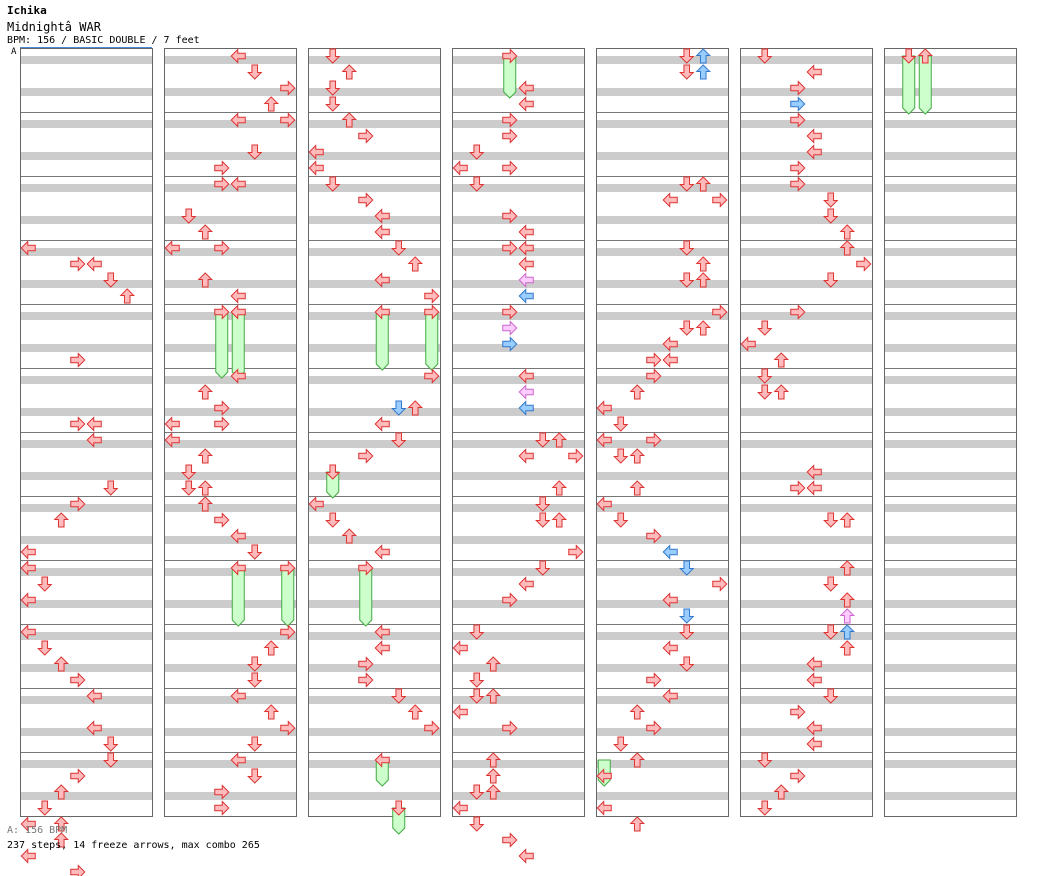  Describe the element at coordinates (27, 10) in the screenshot. I see `artist-name: Ichika` at that location.